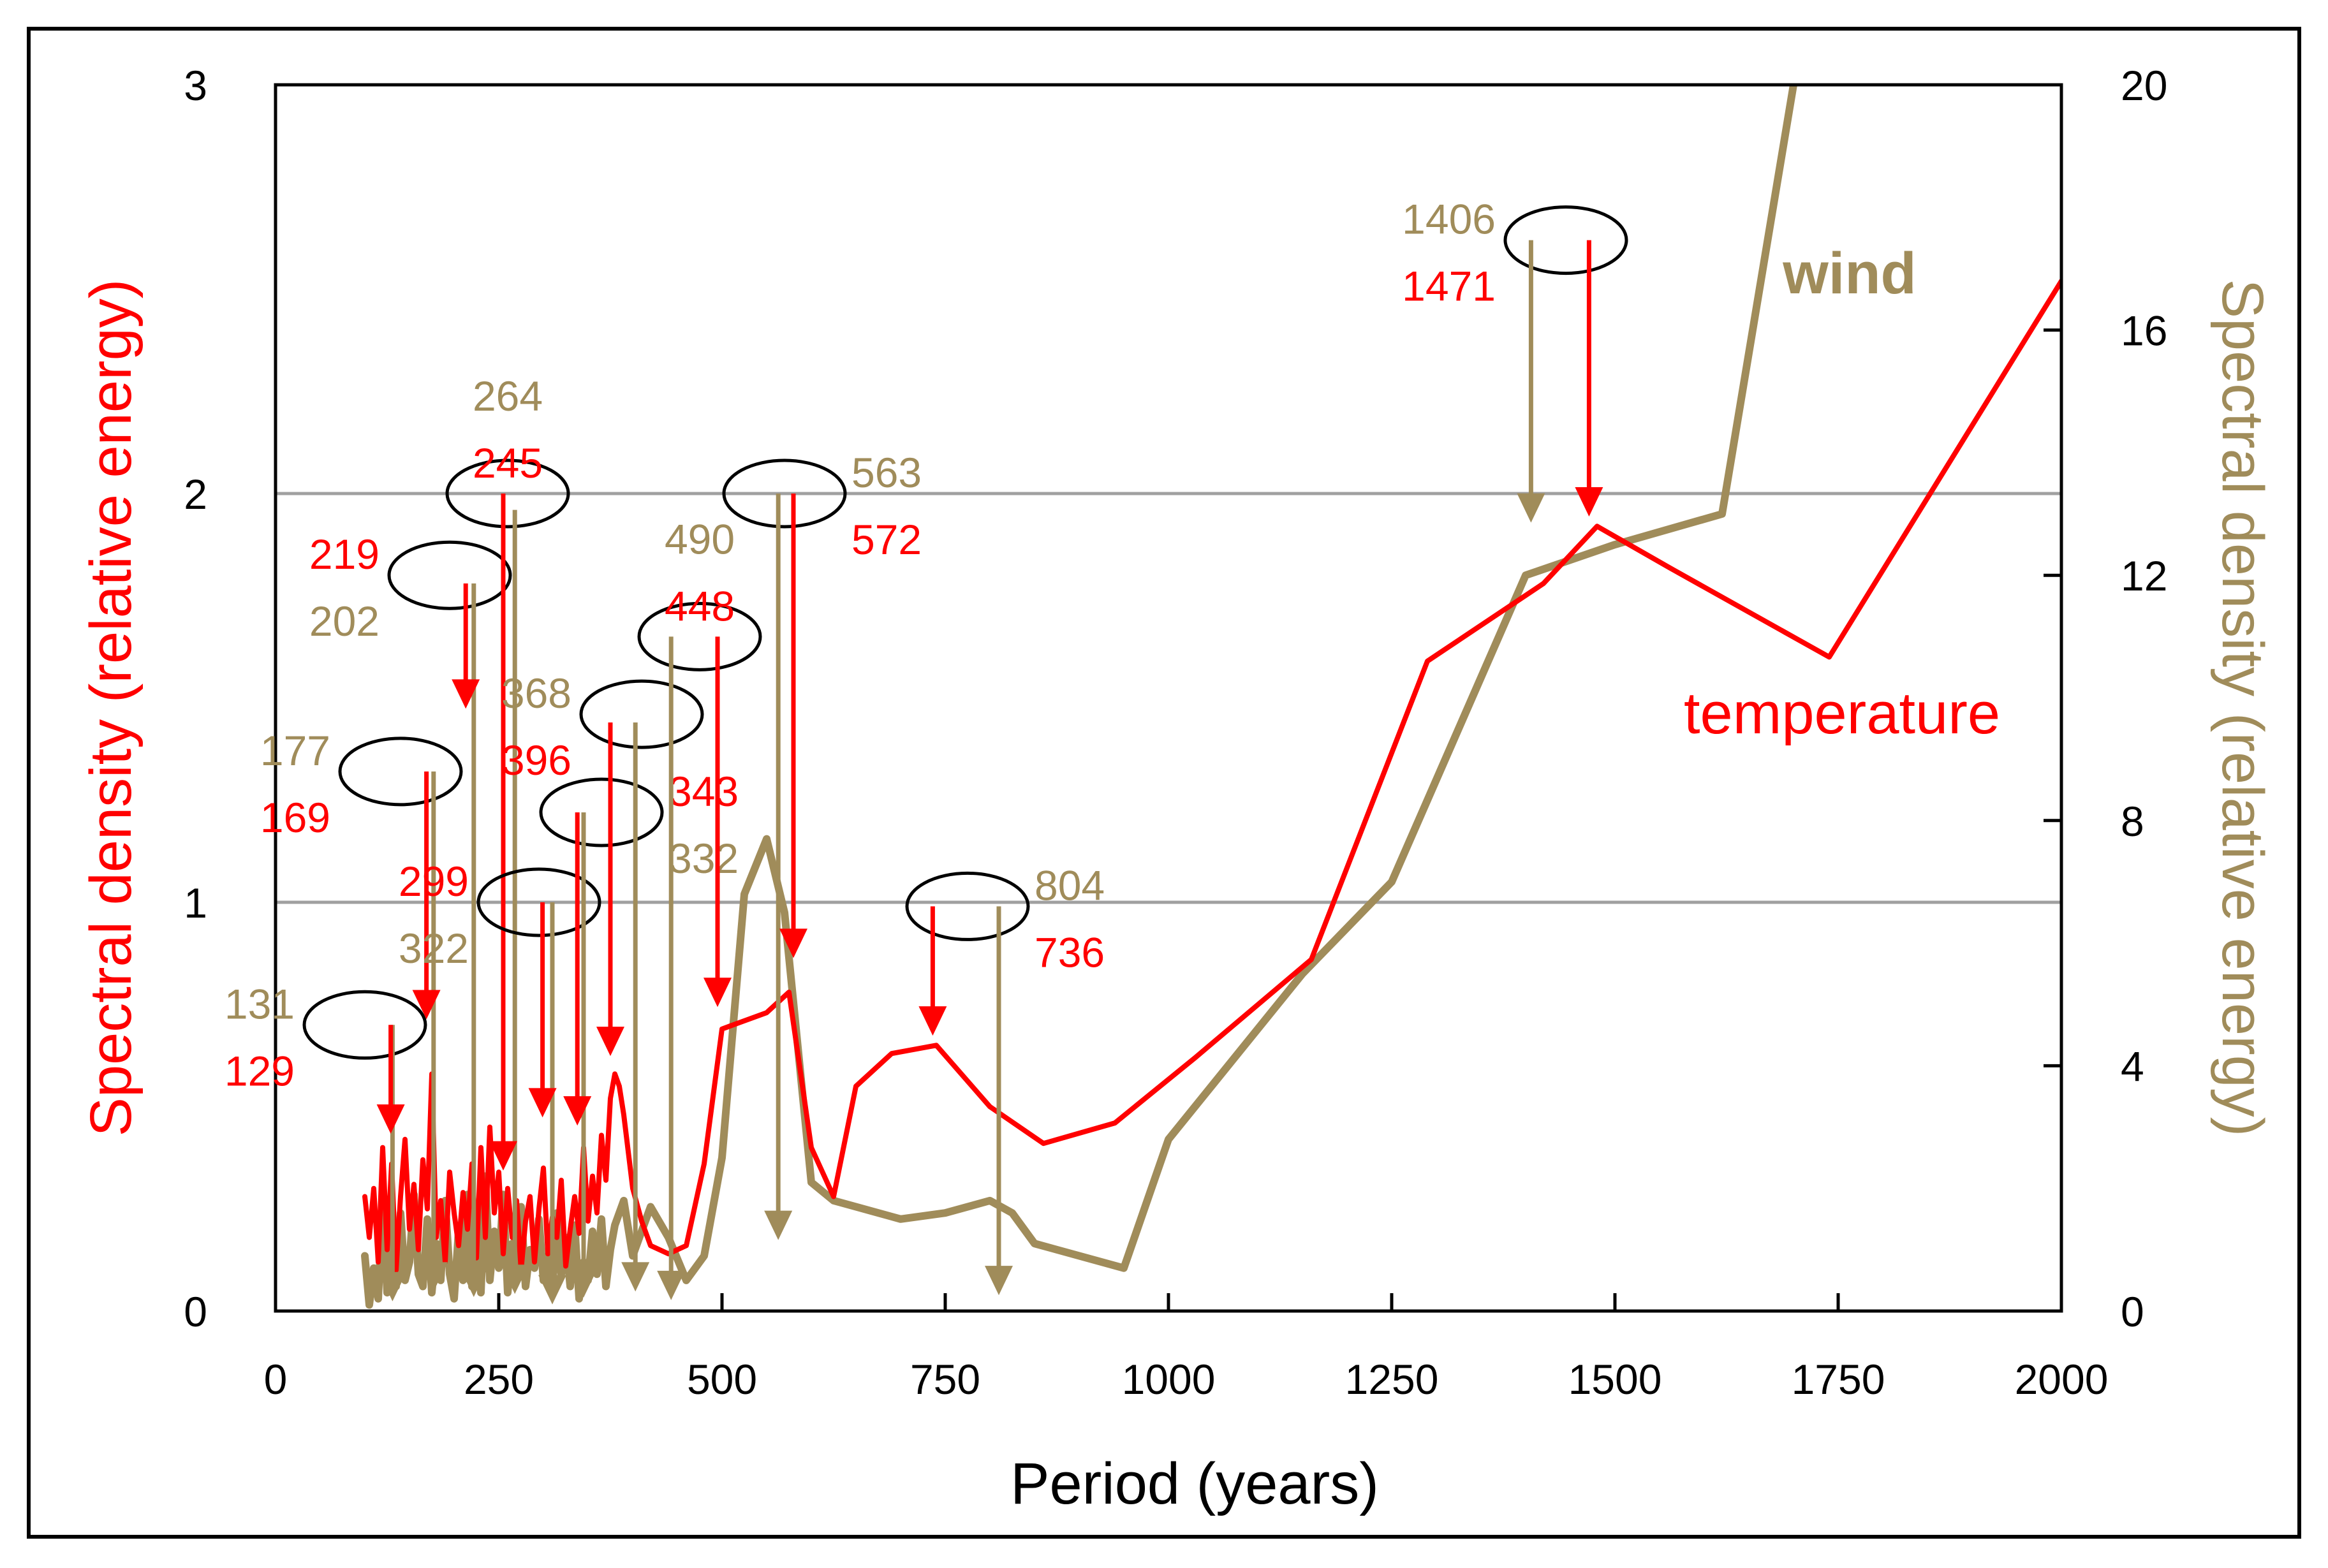 This screenshot has width=2328, height=1568. What do you see at coordinates (700, 538) in the screenshot?
I see `wind-period-label: 490` at bounding box center [700, 538].